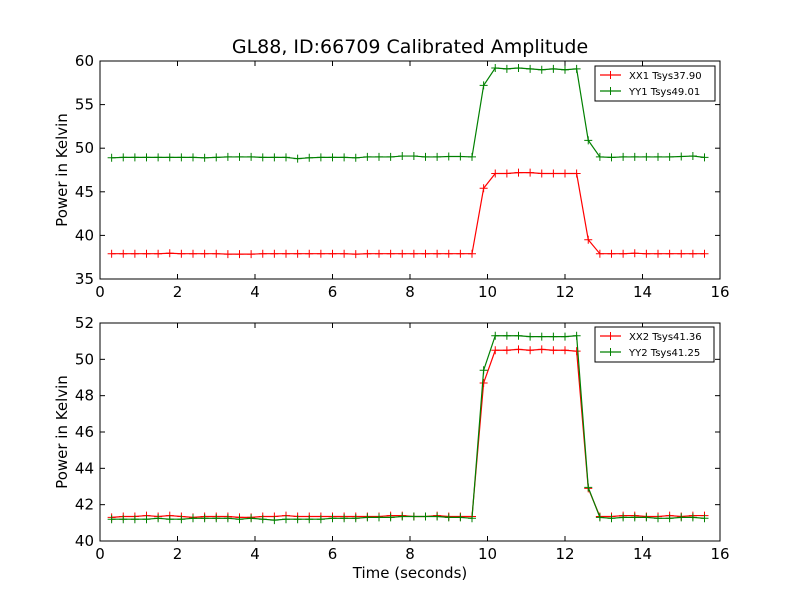 The height and width of the screenshot is (600, 800). I want to click on x-tick-label: 8, so click(410, 292).